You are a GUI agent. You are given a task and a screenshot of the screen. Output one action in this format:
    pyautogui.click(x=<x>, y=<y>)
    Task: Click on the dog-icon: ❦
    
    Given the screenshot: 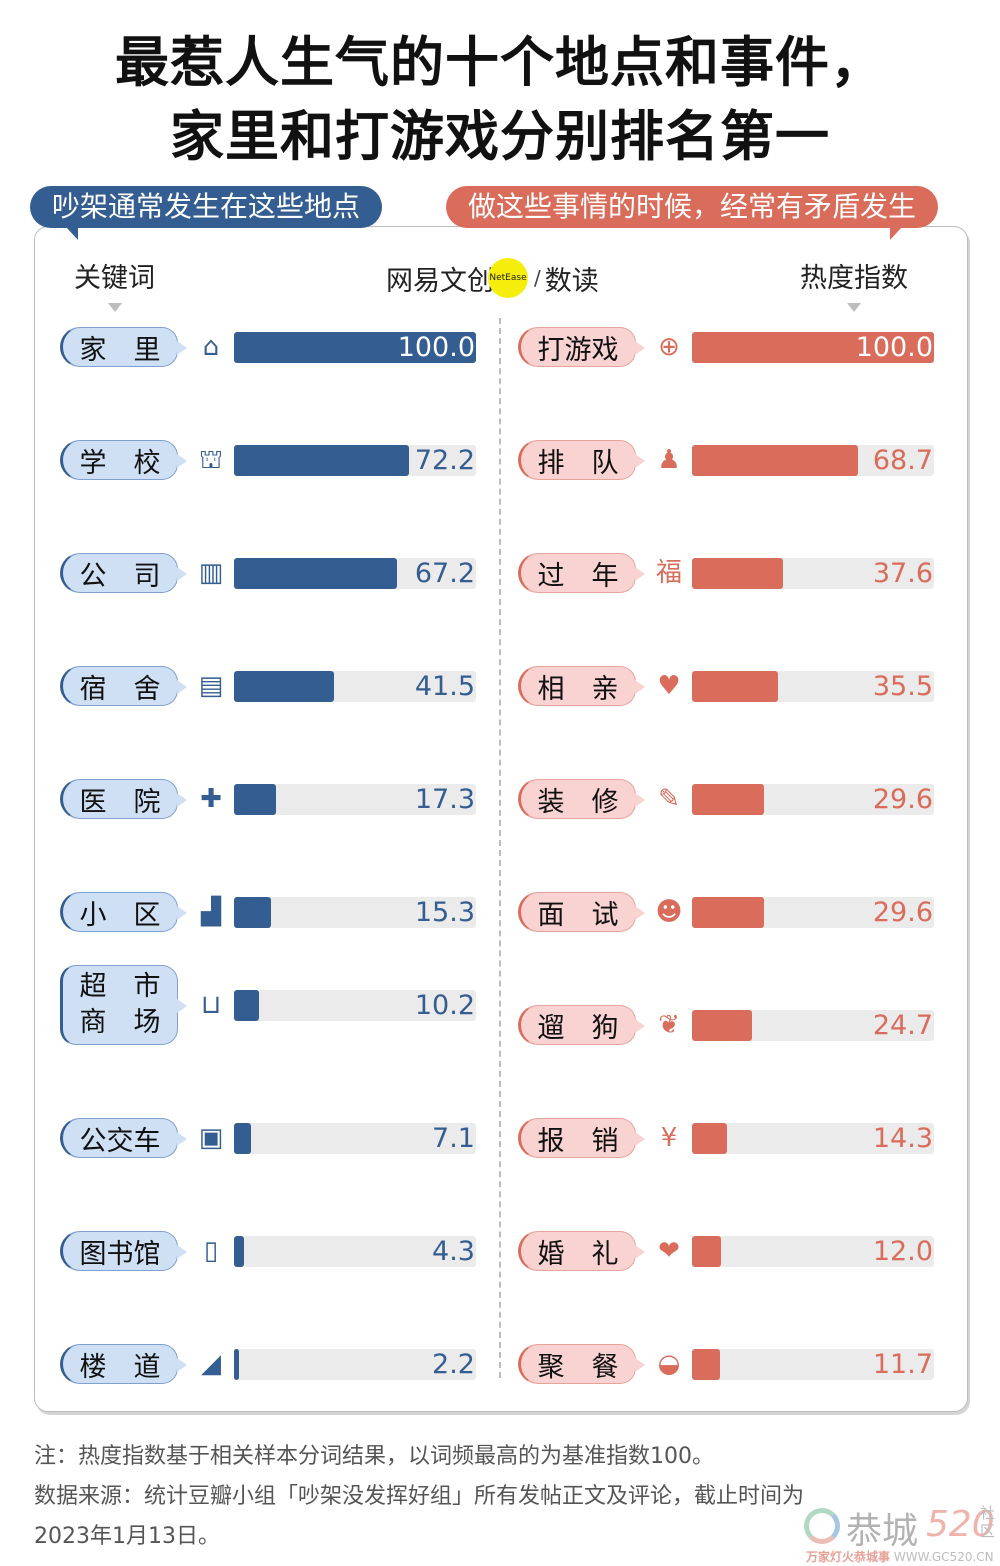 What is the action you would take?
    pyautogui.click(x=669, y=1025)
    